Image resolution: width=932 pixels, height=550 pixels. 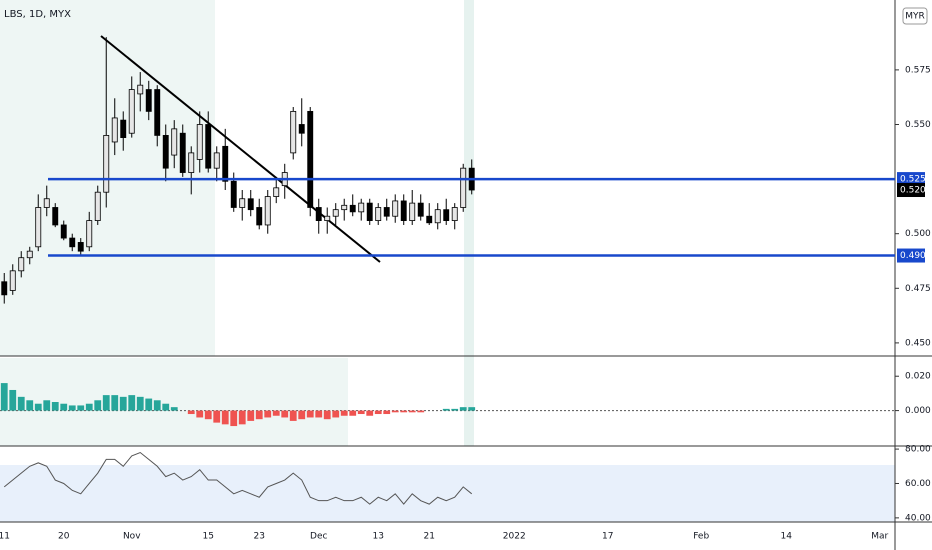 I want to click on x-tick-label: 23, so click(x=259, y=537).